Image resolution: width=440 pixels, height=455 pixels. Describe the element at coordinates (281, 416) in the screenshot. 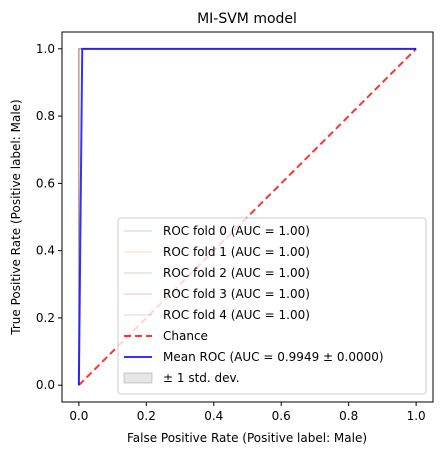

I see `x-tick-label: 0.6` at that location.